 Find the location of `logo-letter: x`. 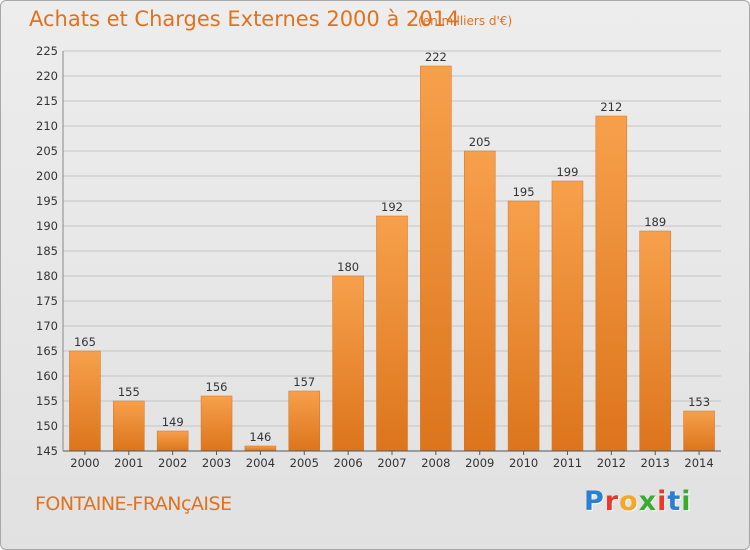

logo-letter: x is located at coordinates (648, 501).